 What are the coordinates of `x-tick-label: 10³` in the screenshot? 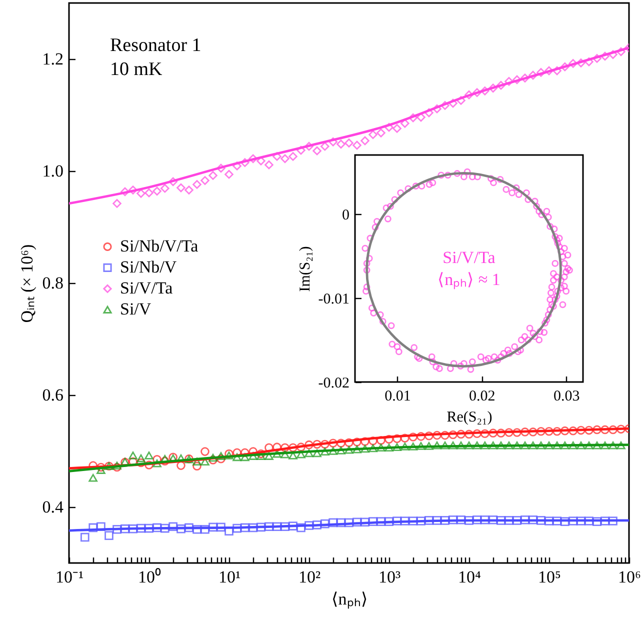 It's located at (389, 577).